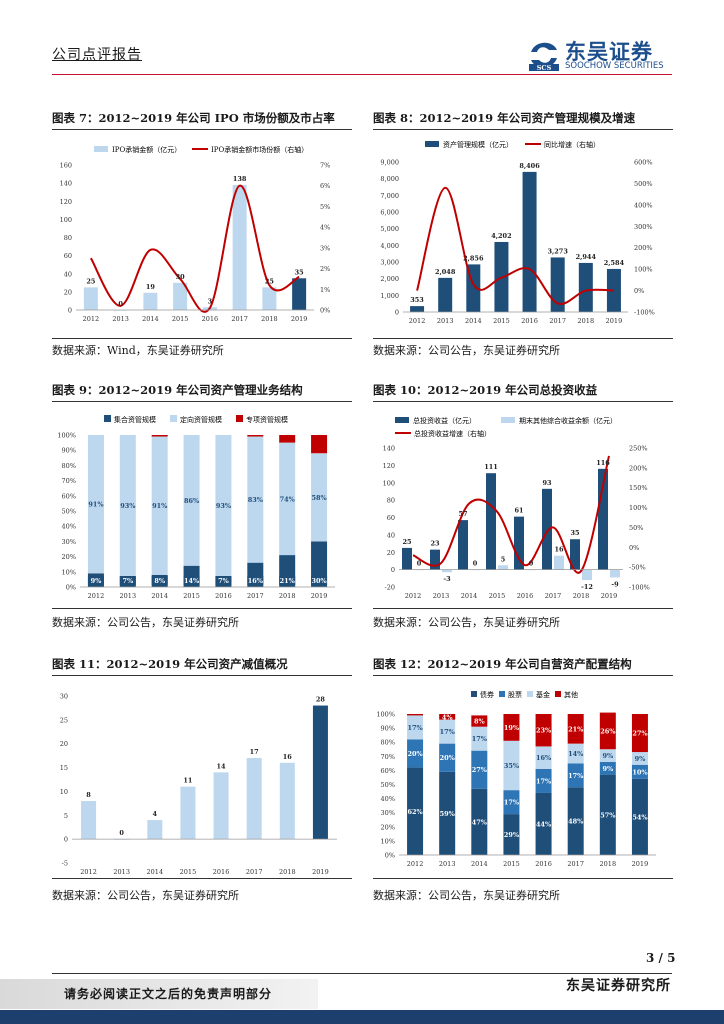 The width and height of the screenshot is (724, 1024). I want to click on chart-10-xtick: 2012, so click(413, 596).